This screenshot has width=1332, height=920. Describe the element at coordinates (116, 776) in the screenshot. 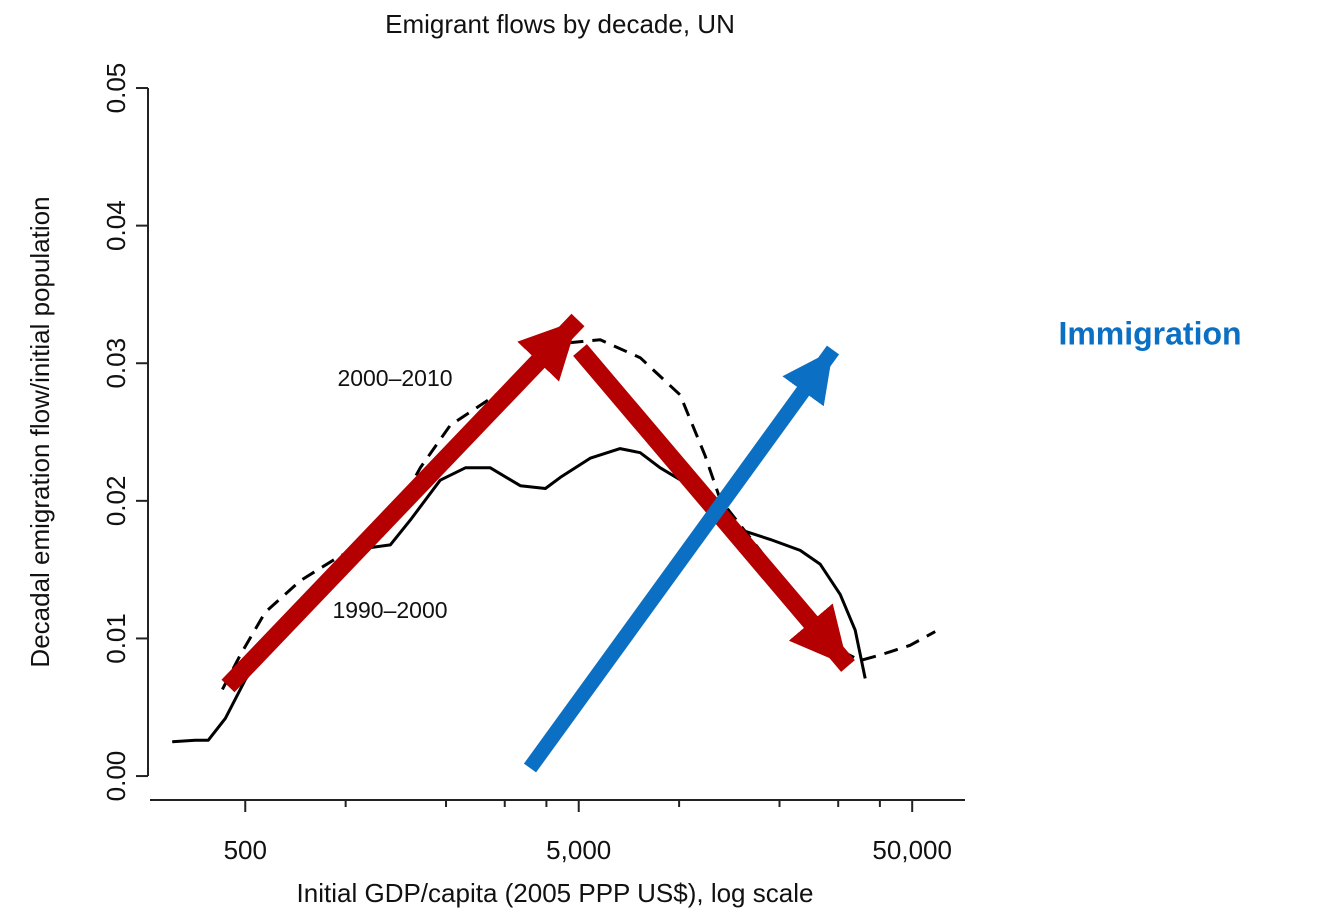

I see `y-tick-label: 0.00` at that location.